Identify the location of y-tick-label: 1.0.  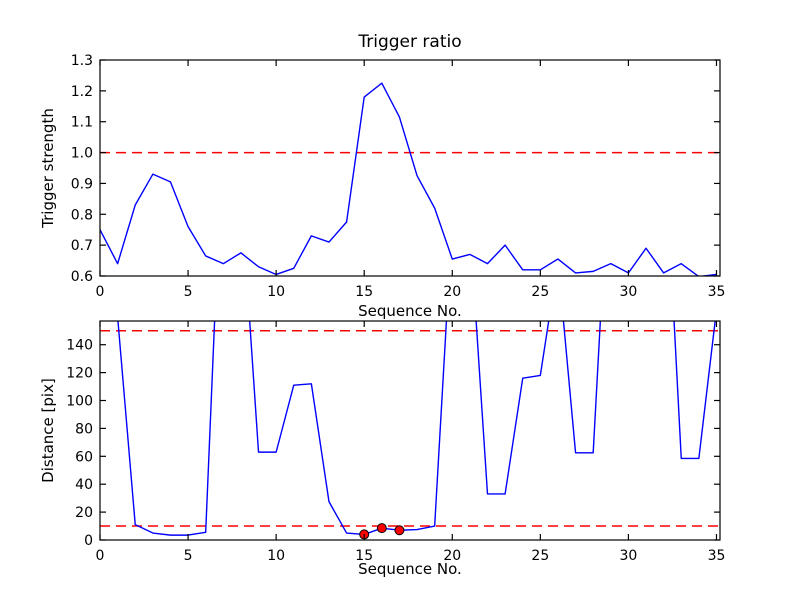
(82, 154).